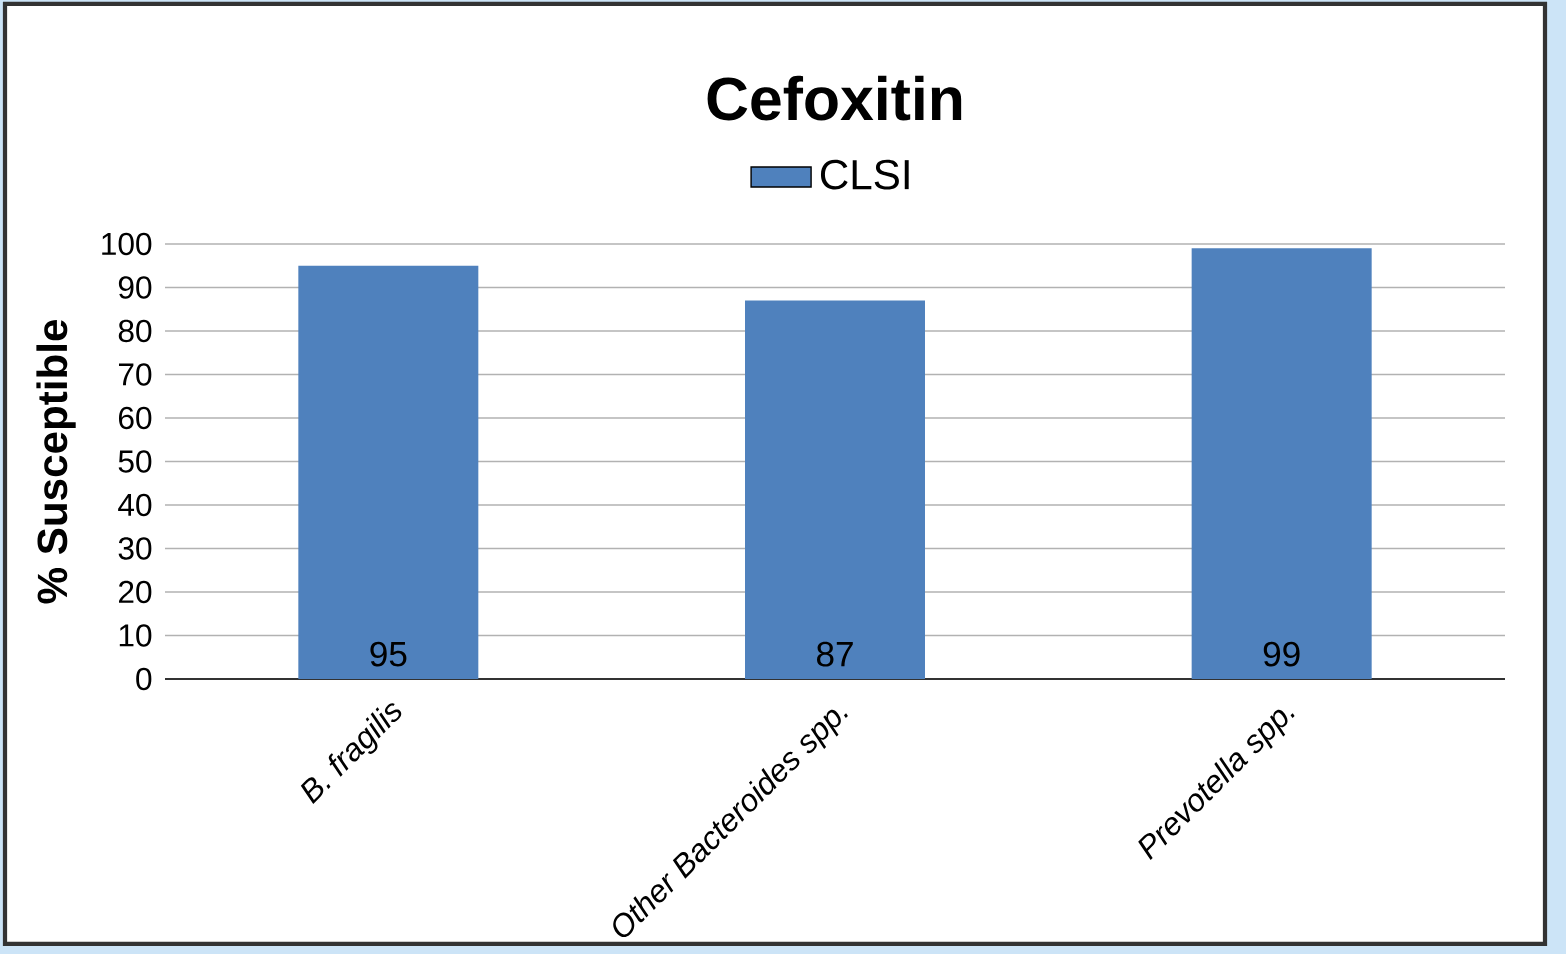  What do you see at coordinates (135, 374) in the screenshot?
I see `y-tick-label: 70` at bounding box center [135, 374].